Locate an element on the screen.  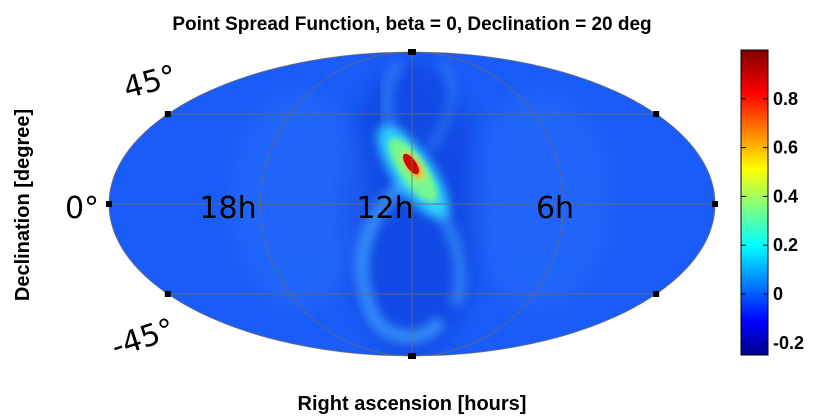
colorbar: -0.2 0 0.2 0.4 0.6 0.8 is located at coordinates (772, 202).